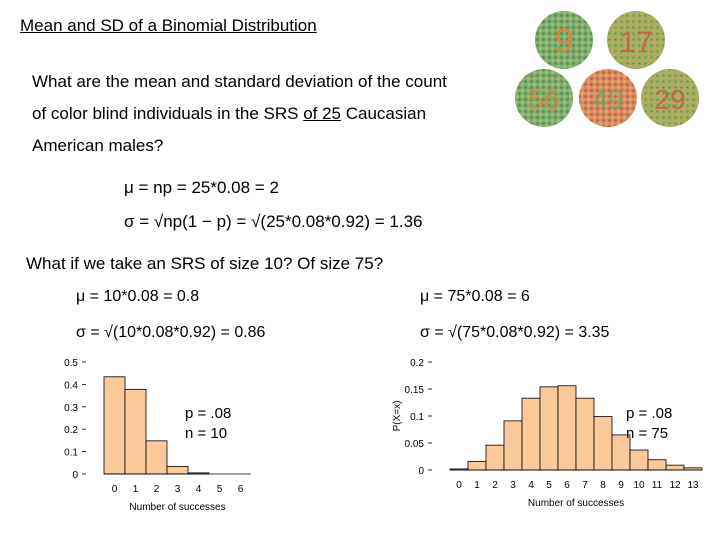 The height and width of the screenshot is (540, 720). I want to click on chart-n75-p-label: p = .08, so click(649, 413).